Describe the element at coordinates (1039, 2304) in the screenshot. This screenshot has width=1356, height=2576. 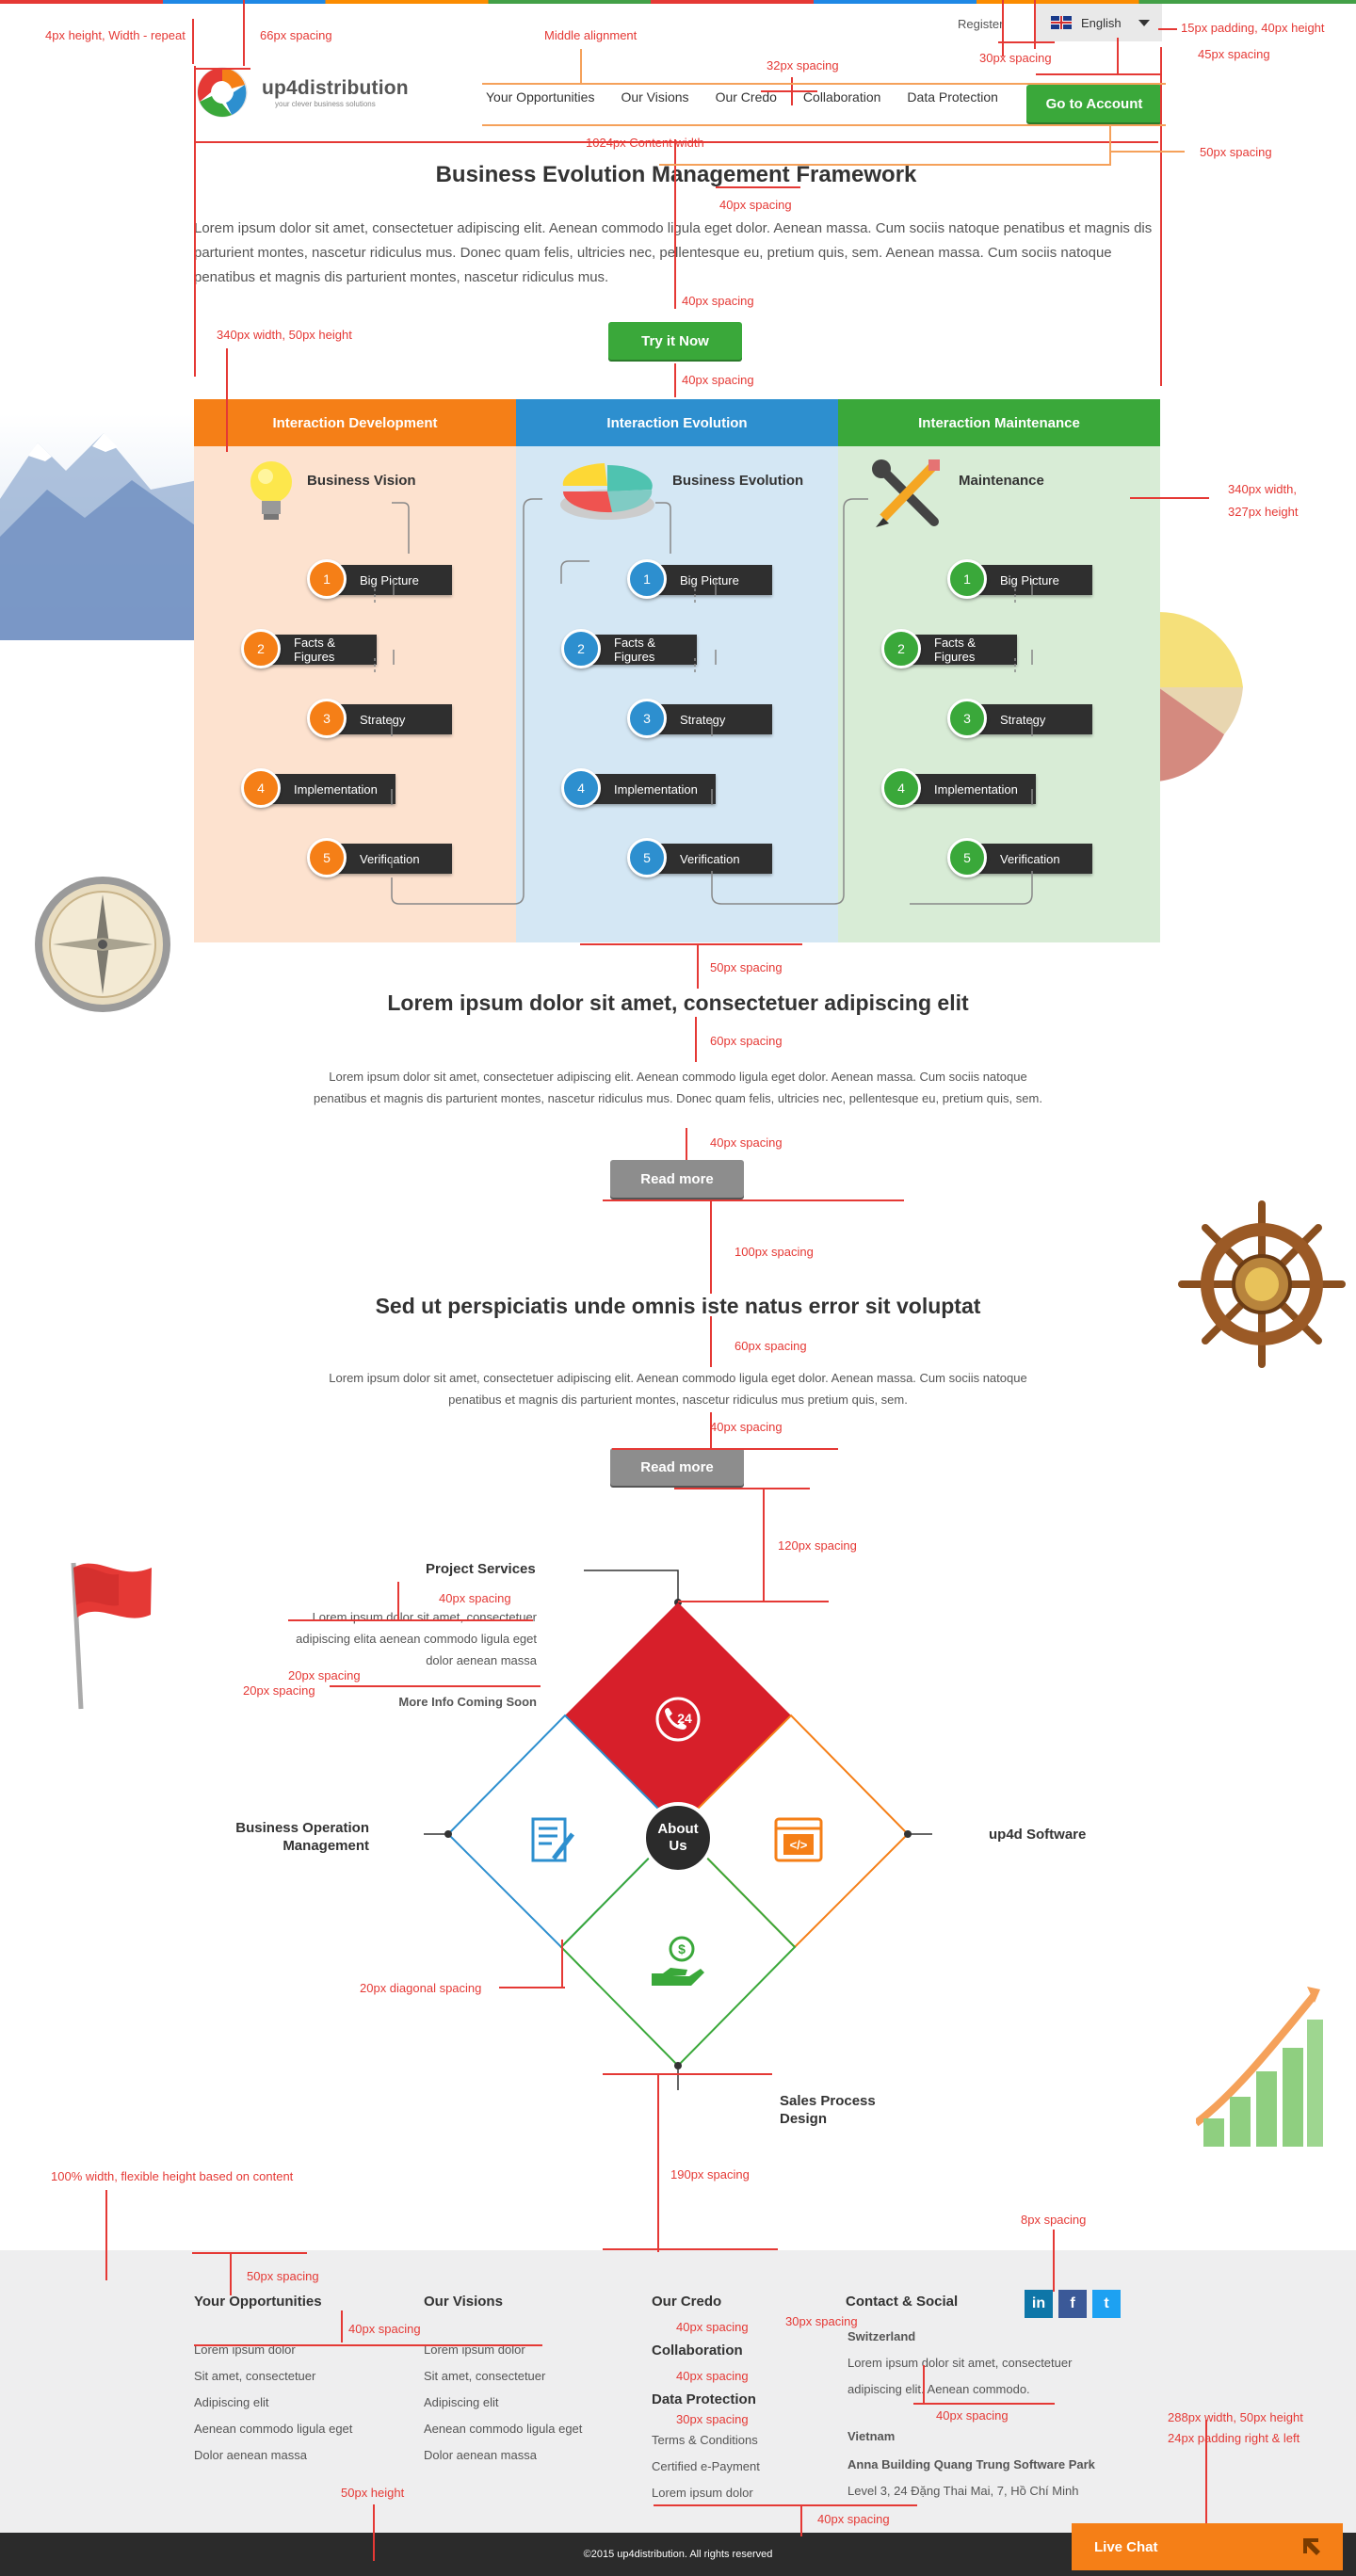
I see `linkedin-icon: in` at that location.